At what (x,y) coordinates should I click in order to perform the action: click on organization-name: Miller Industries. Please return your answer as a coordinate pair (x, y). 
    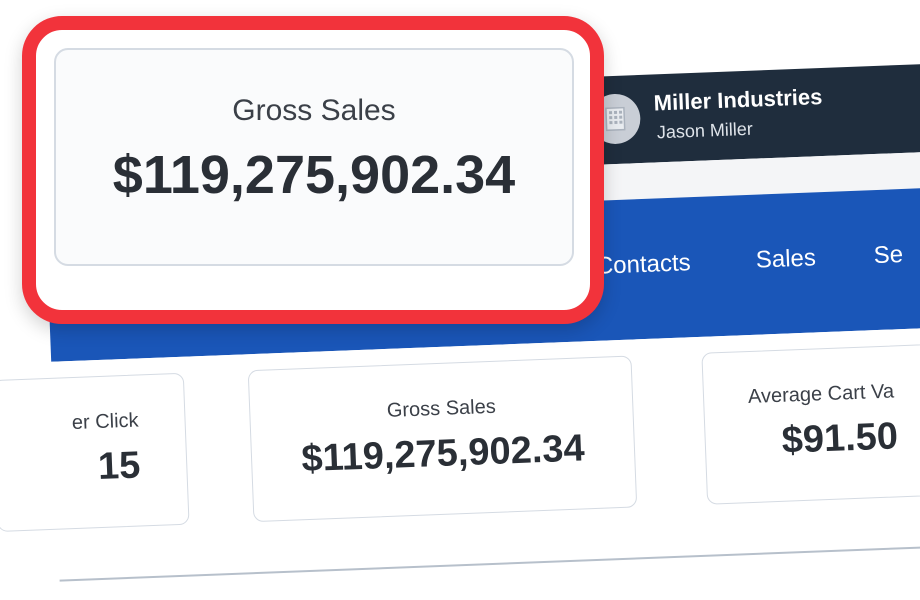
    Looking at the image, I should click on (738, 99).